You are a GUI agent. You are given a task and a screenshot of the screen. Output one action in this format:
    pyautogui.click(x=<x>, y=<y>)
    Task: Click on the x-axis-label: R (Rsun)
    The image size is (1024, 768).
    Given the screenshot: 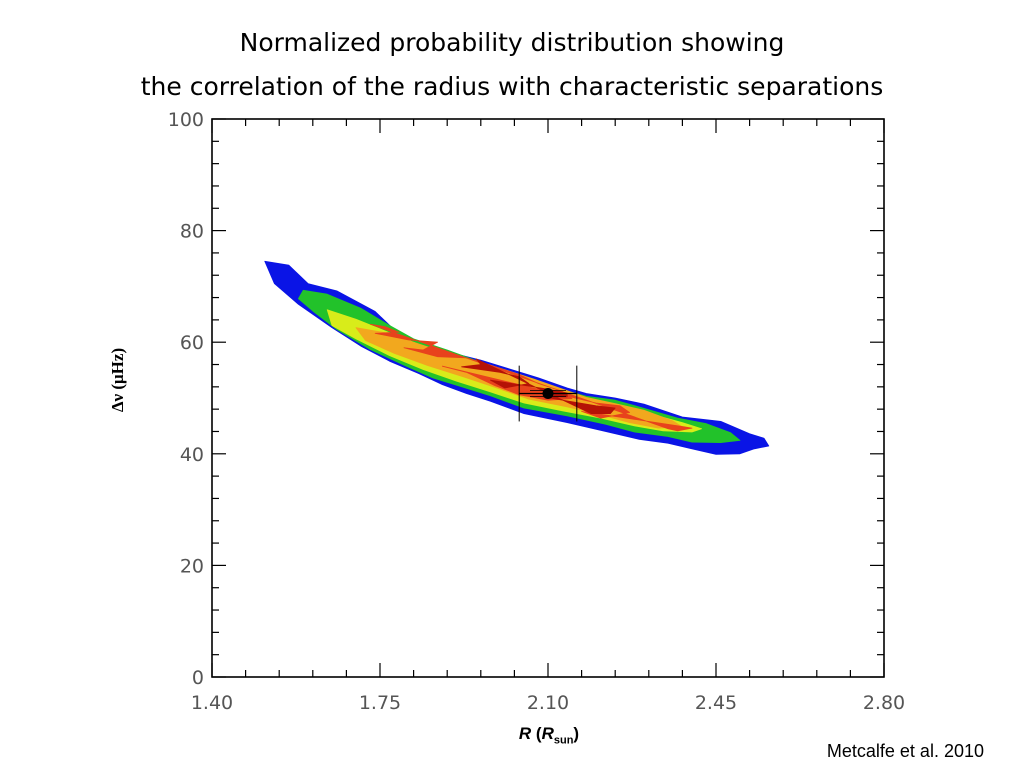 What is the action you would take?
    pyautogui.click(x=549, y=735)
    